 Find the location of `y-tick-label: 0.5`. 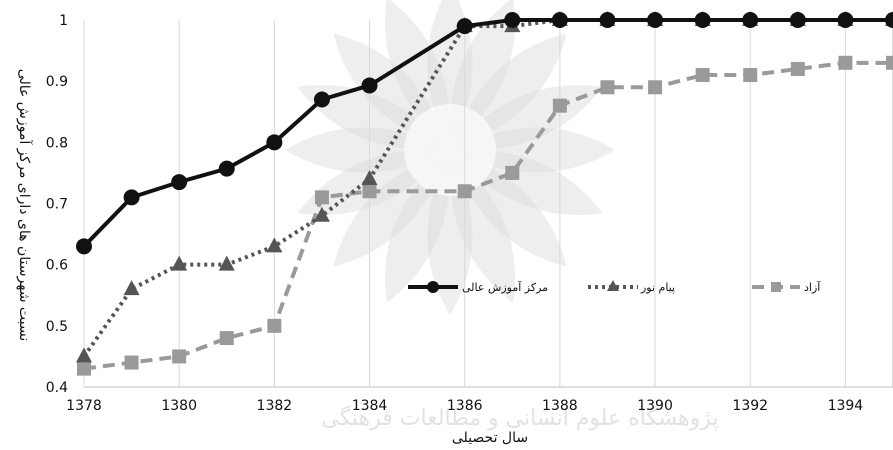

y-tick-label: 0.5 is located at coordinates (57, 327).